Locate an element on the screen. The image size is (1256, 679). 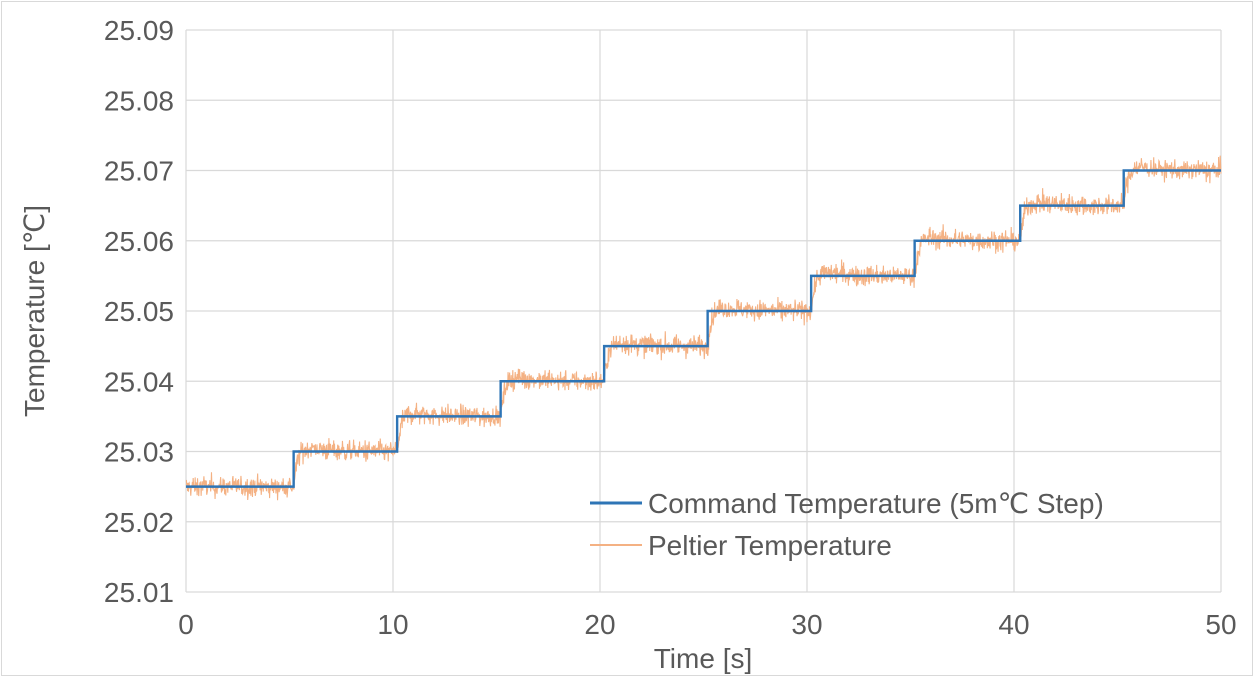
x-axis-ticks: 0 10 20 30 40 50 is located at coordinates (707, 624).